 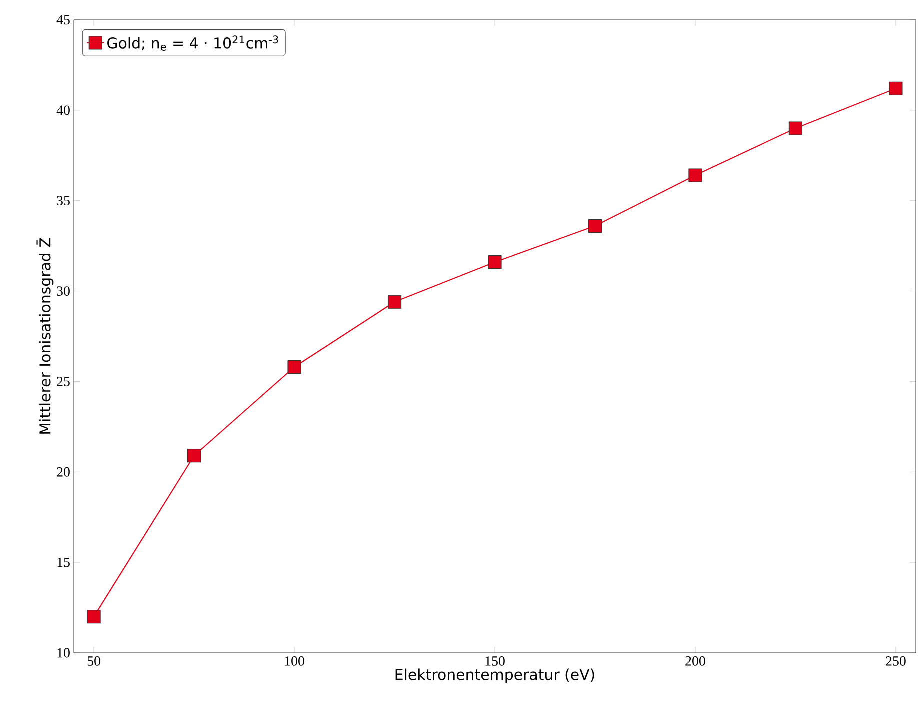 I want to click on x-tick-label: 150, so click(x=495, y=661).